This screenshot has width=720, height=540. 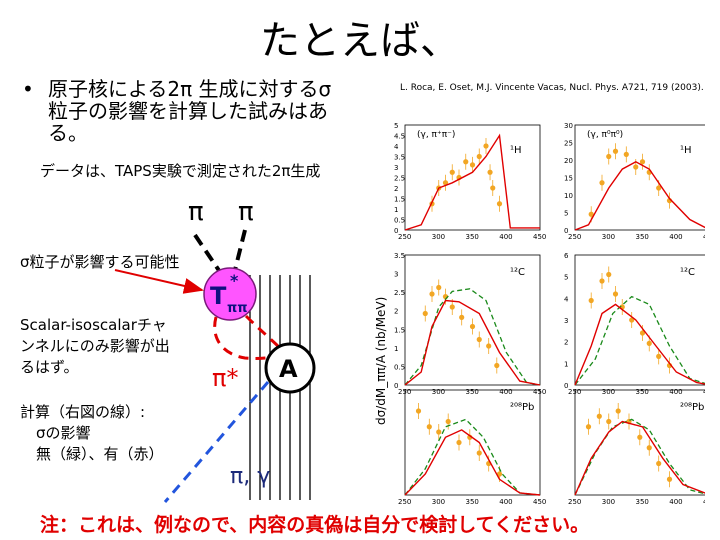 What do you see at coordinates (234, 280) in the screenshot?
I see `t-superscript: *` at bounding box center [234, 280].